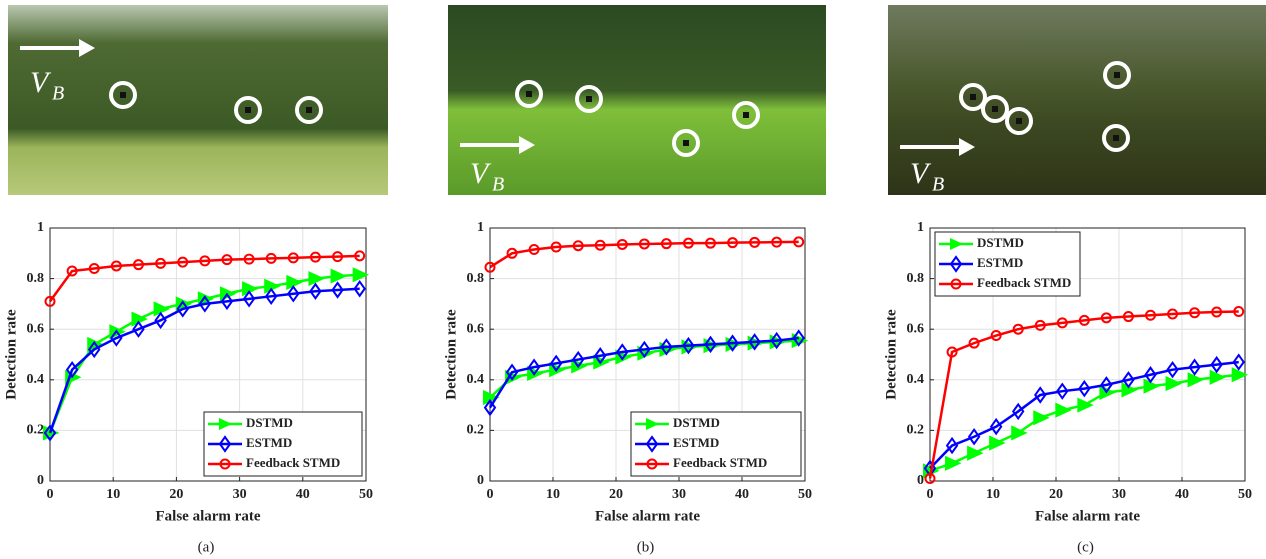 Image resolution: width=1266 pixels, height=559 pixels. Describe the element at coordinates (646, 547) in the screenshot. I see `caption: (b)` at that location.